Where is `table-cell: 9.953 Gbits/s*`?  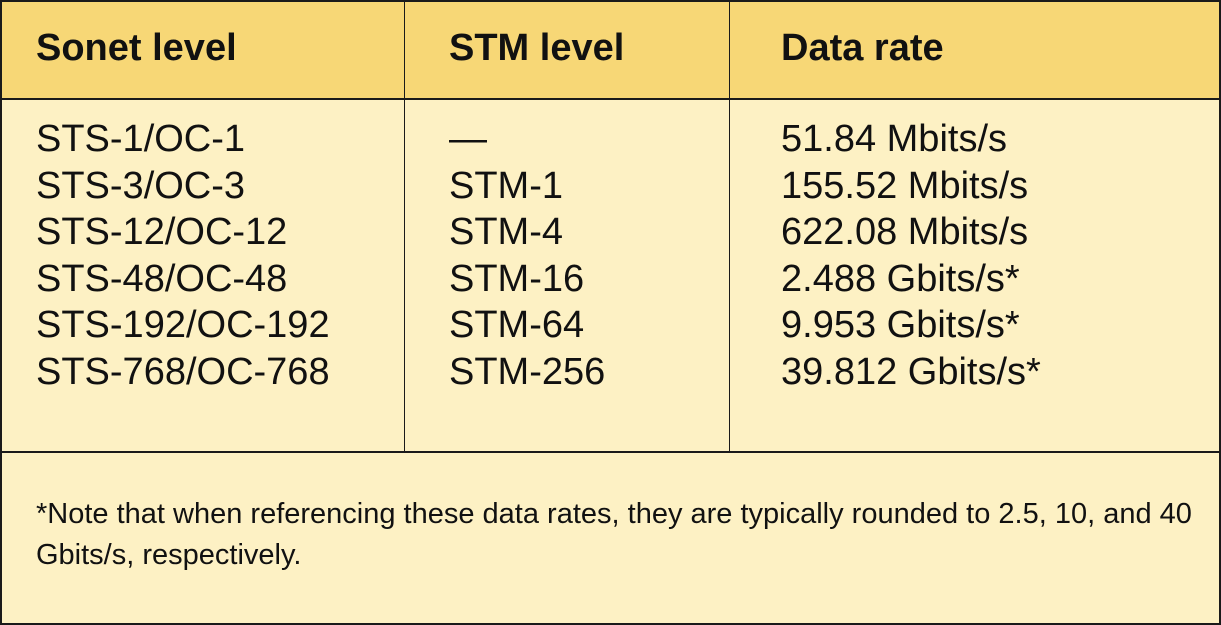 table-cell: 9.953 Gbits/s* is located at coordinates (900, 325).